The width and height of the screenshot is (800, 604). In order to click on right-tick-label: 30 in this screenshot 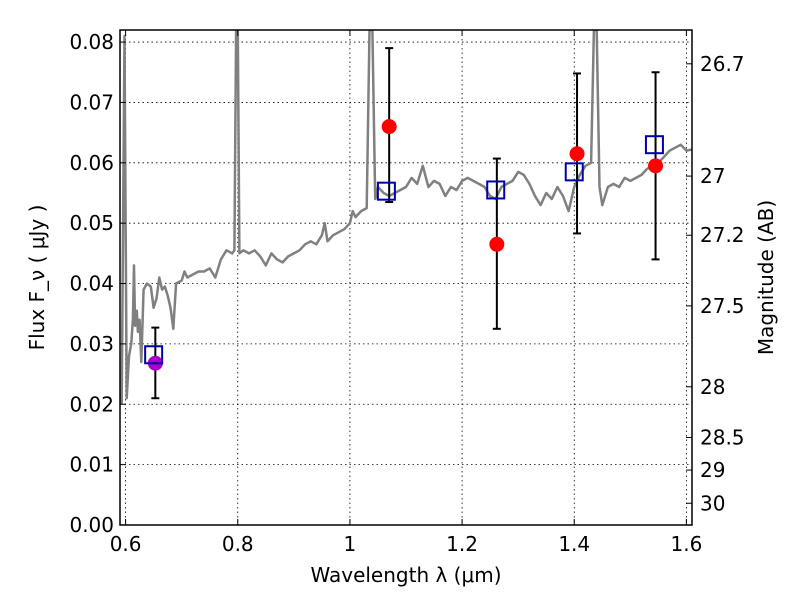, I will do `click(712, 503)`.